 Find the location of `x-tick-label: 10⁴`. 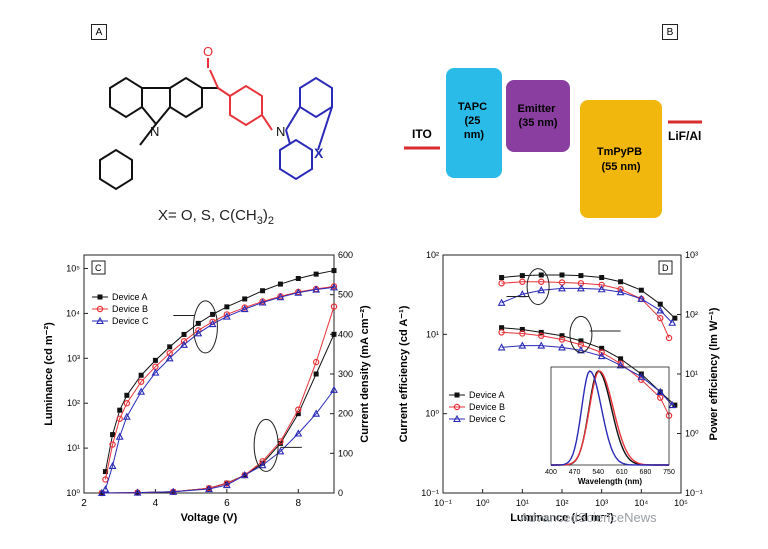

x-tick-label: 10⁴ is located at coordinates (641, 503).